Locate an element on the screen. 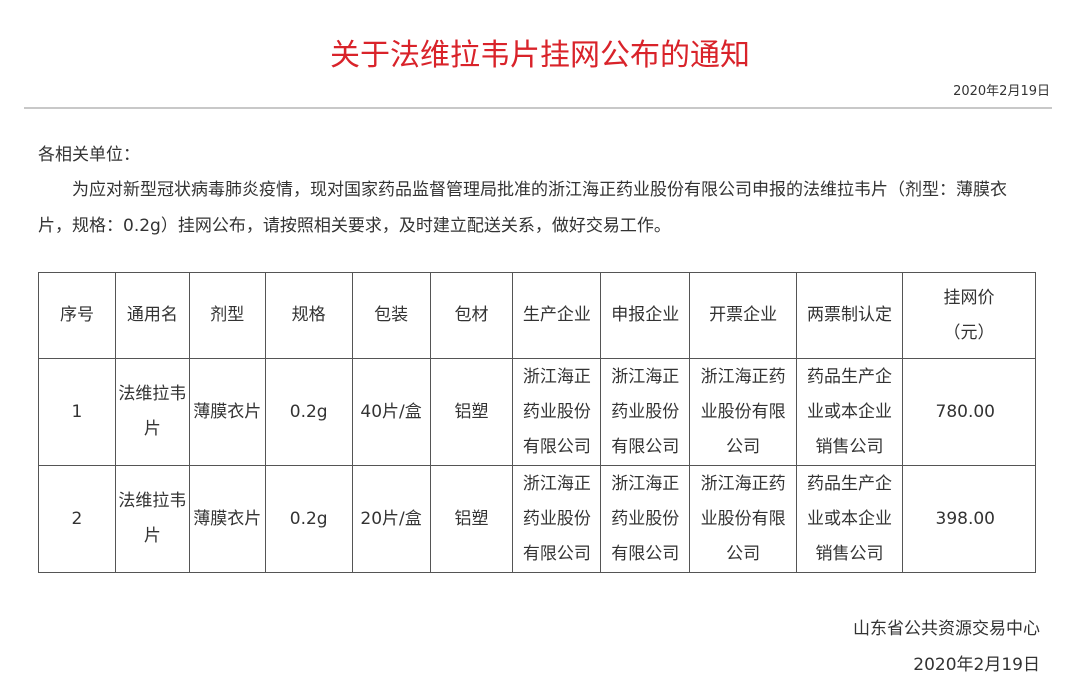 The image size is (1080, 685). signature-date: 2020年2月19日 is located at coordinates (976, 665).